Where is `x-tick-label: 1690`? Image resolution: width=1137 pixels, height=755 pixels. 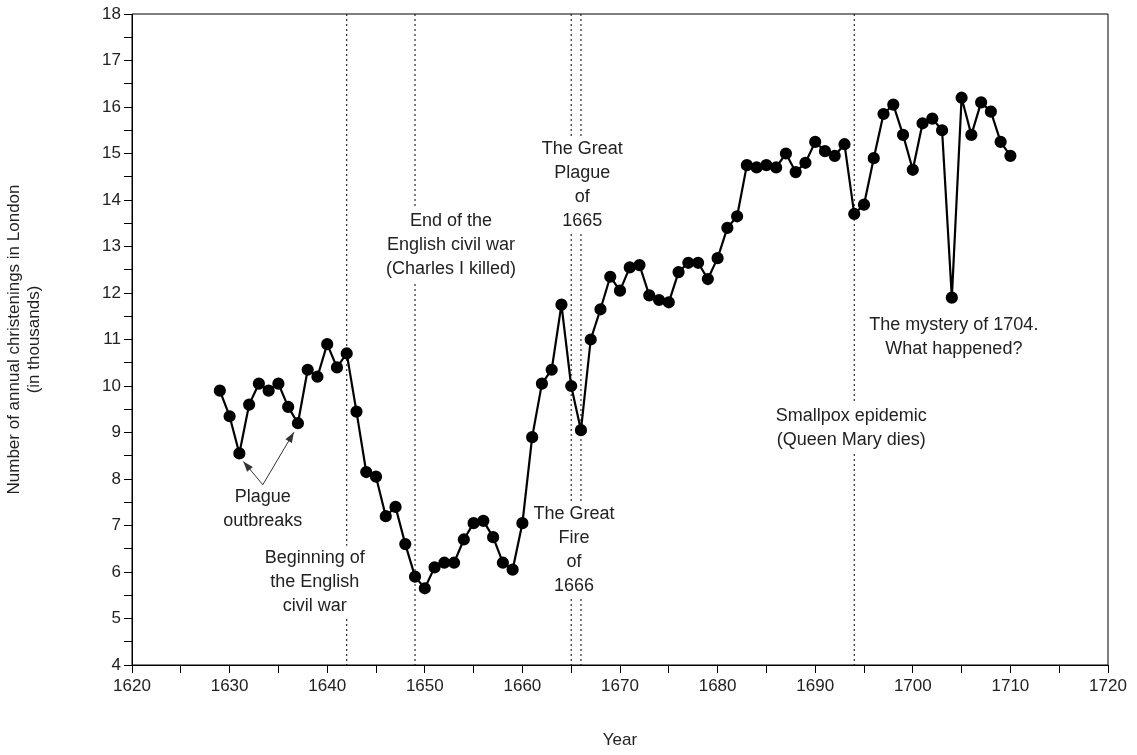
x-tick-label: 1690 is located at coordinates (815, 685).